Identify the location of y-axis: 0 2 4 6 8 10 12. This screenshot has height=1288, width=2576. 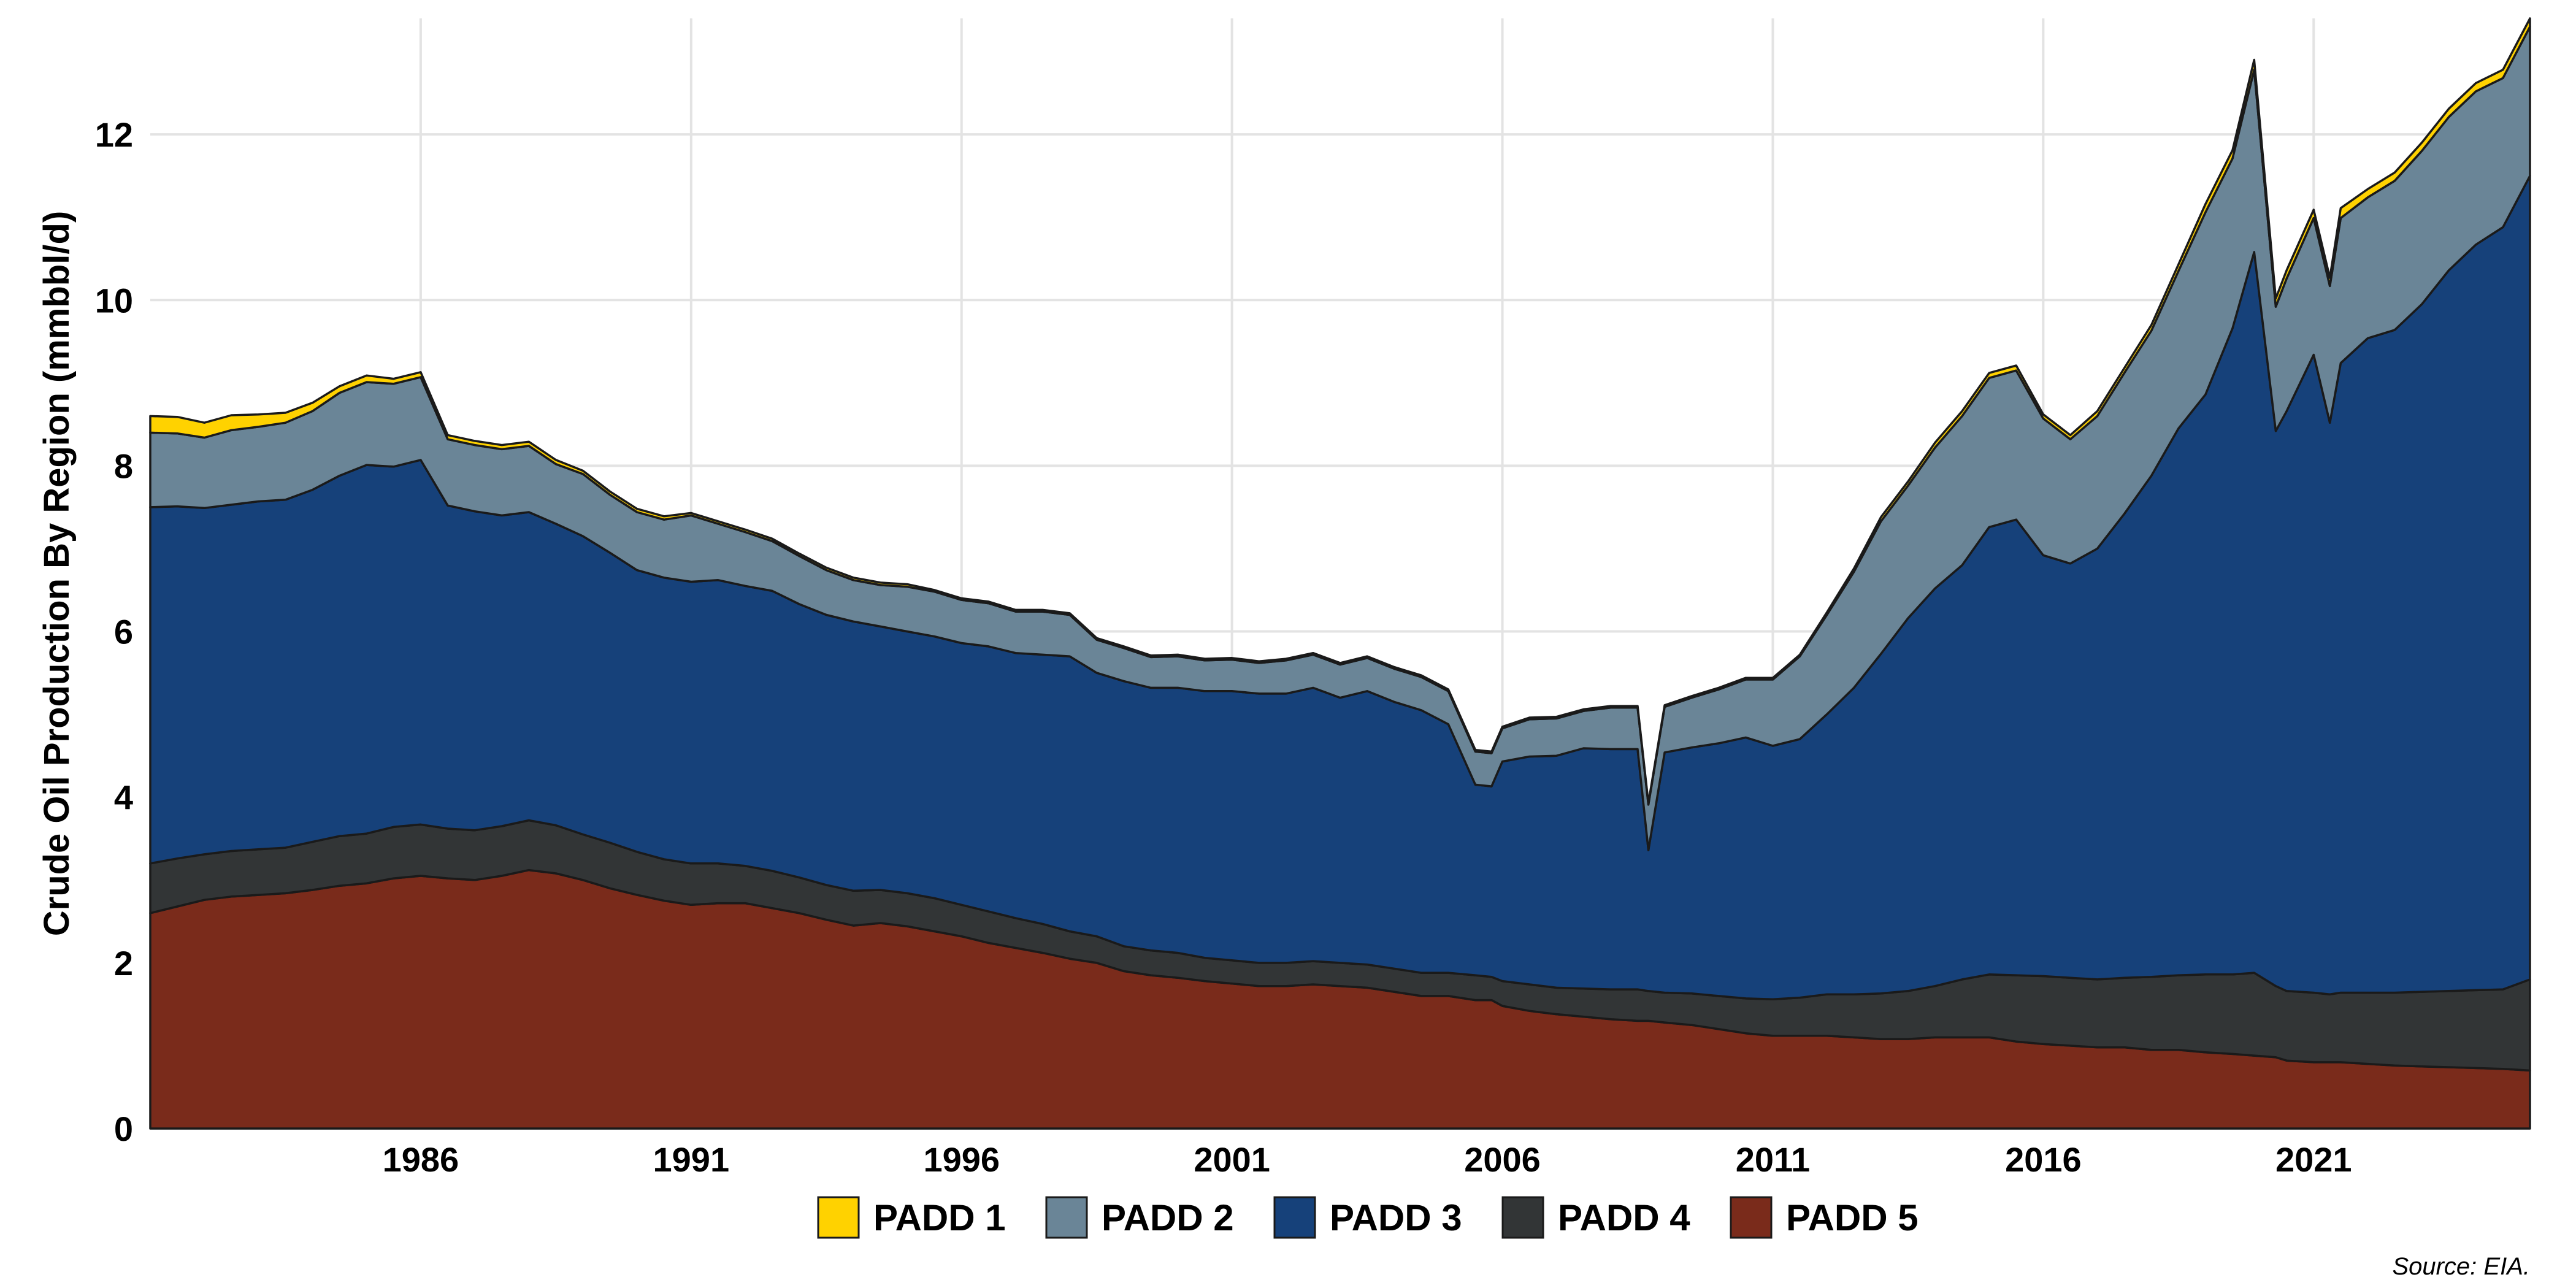
(114, 631).